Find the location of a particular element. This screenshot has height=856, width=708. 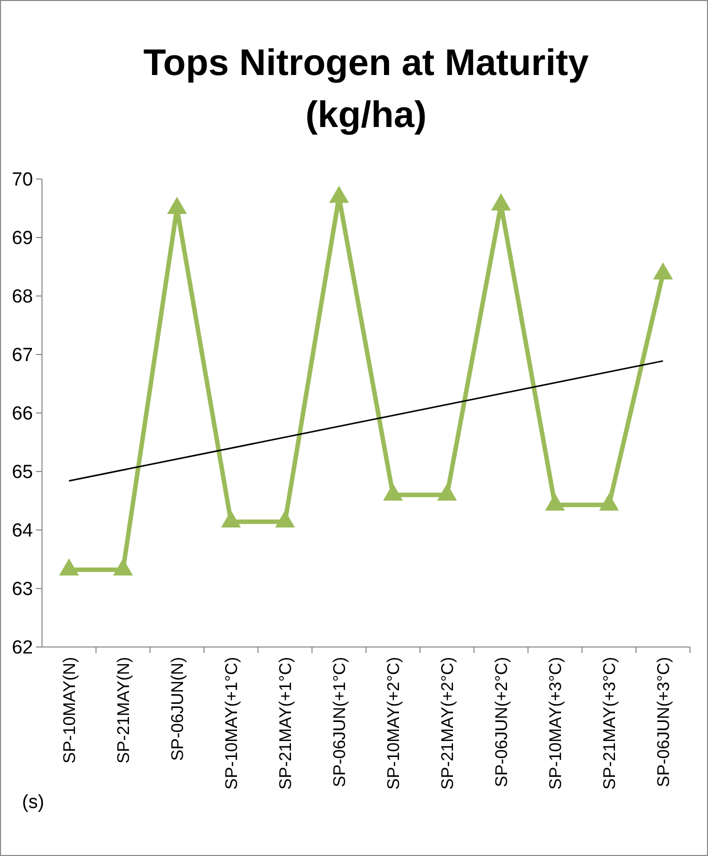

y-tick-label: 64 is located at coordinates (23, 531).